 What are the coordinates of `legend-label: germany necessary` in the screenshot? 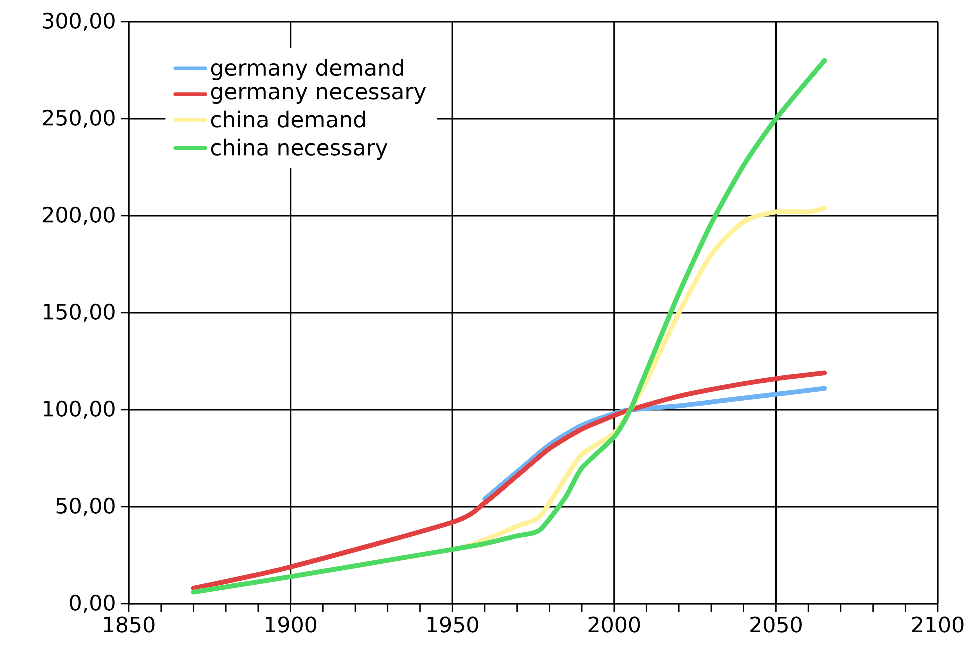 It's located at (318, 95).